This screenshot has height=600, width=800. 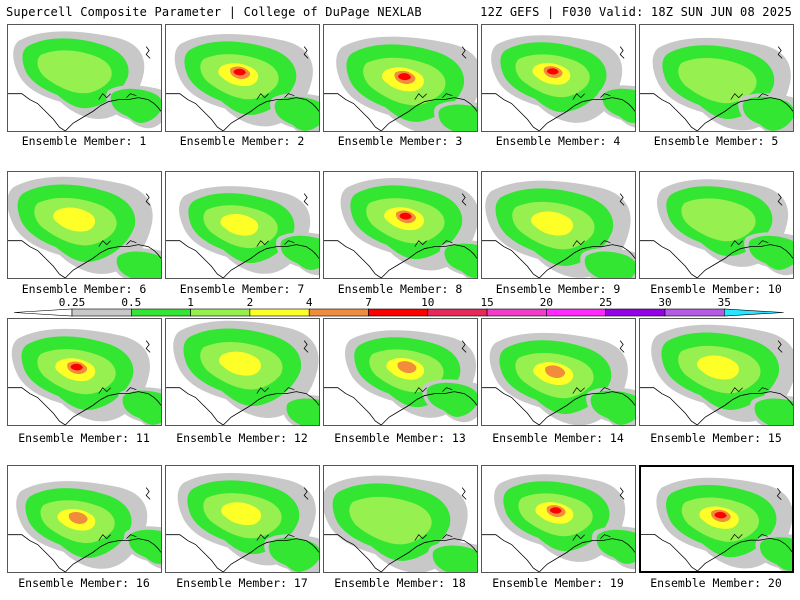 I want to click on ensemble-member-label: Ensemble Member: 3, so click(x=400, y=141).